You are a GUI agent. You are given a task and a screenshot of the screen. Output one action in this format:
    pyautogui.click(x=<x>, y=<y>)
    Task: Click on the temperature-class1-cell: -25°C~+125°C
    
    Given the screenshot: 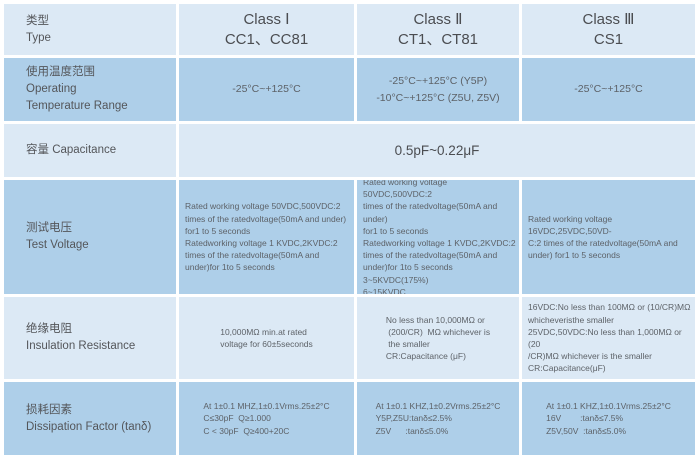 What is the action you would take?
    pyautogui.click(x=266, y=89)
    